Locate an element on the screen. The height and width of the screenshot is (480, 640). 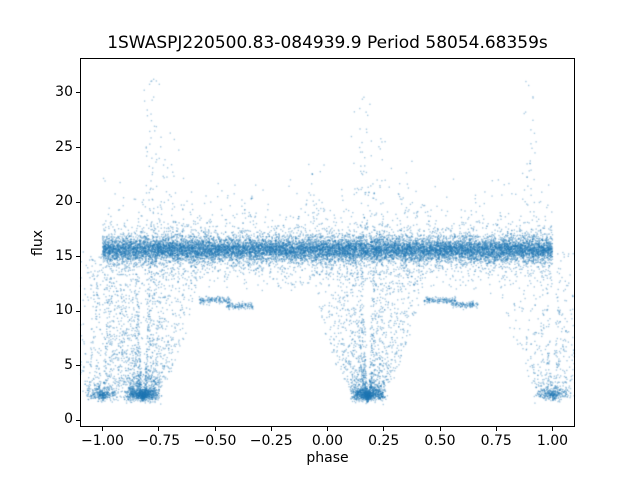
x-axis-label: phase is located at coordinates (327, 458).